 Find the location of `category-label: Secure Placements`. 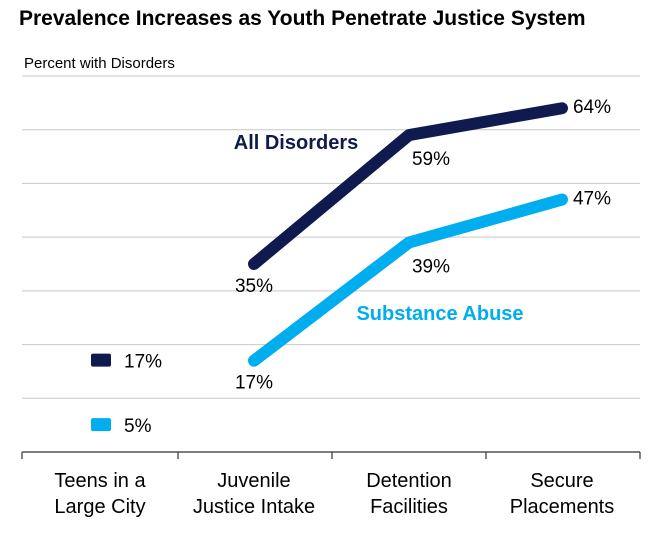

category-label: Secure Placements is located at coordinates (562, 494).